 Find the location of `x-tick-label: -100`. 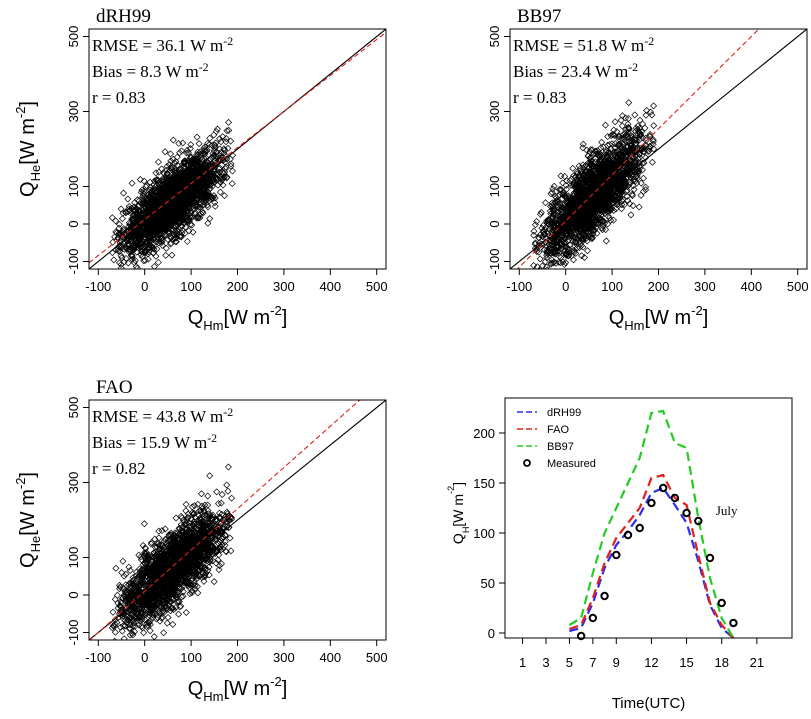

x-tick-label: -100 is located at coordinates (519, 286).